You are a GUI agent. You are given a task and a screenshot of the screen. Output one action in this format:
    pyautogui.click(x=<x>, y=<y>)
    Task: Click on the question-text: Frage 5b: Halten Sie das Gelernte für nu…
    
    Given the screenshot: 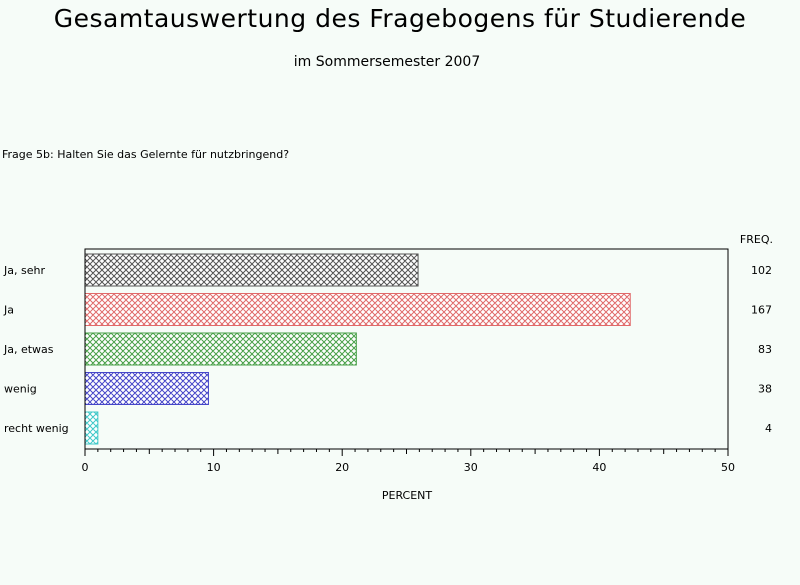 What is the action you would take?
    pyautogui.click(x=146, y=154)
    